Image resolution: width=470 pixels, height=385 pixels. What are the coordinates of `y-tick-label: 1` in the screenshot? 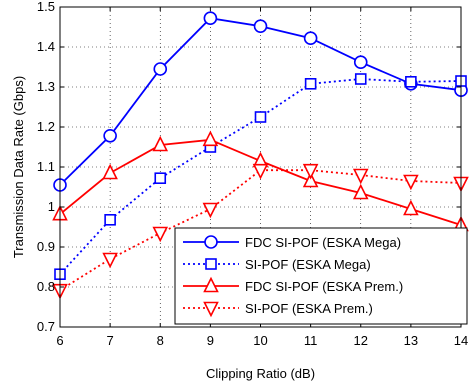 It's located at (51, 206).